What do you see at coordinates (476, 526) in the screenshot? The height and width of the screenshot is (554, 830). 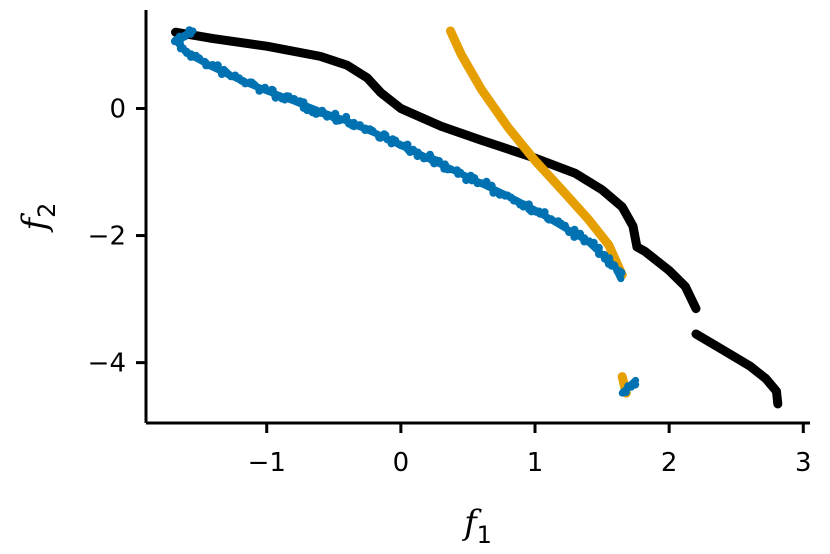 I see `x-axis-label: f1` at bounding box center [476, 526].